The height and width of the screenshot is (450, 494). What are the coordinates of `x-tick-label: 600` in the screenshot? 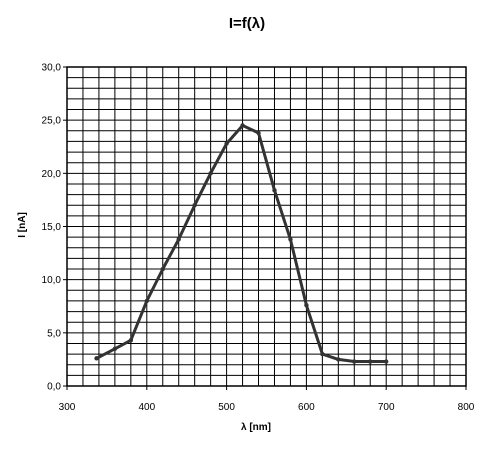 It's located at (306, 407).